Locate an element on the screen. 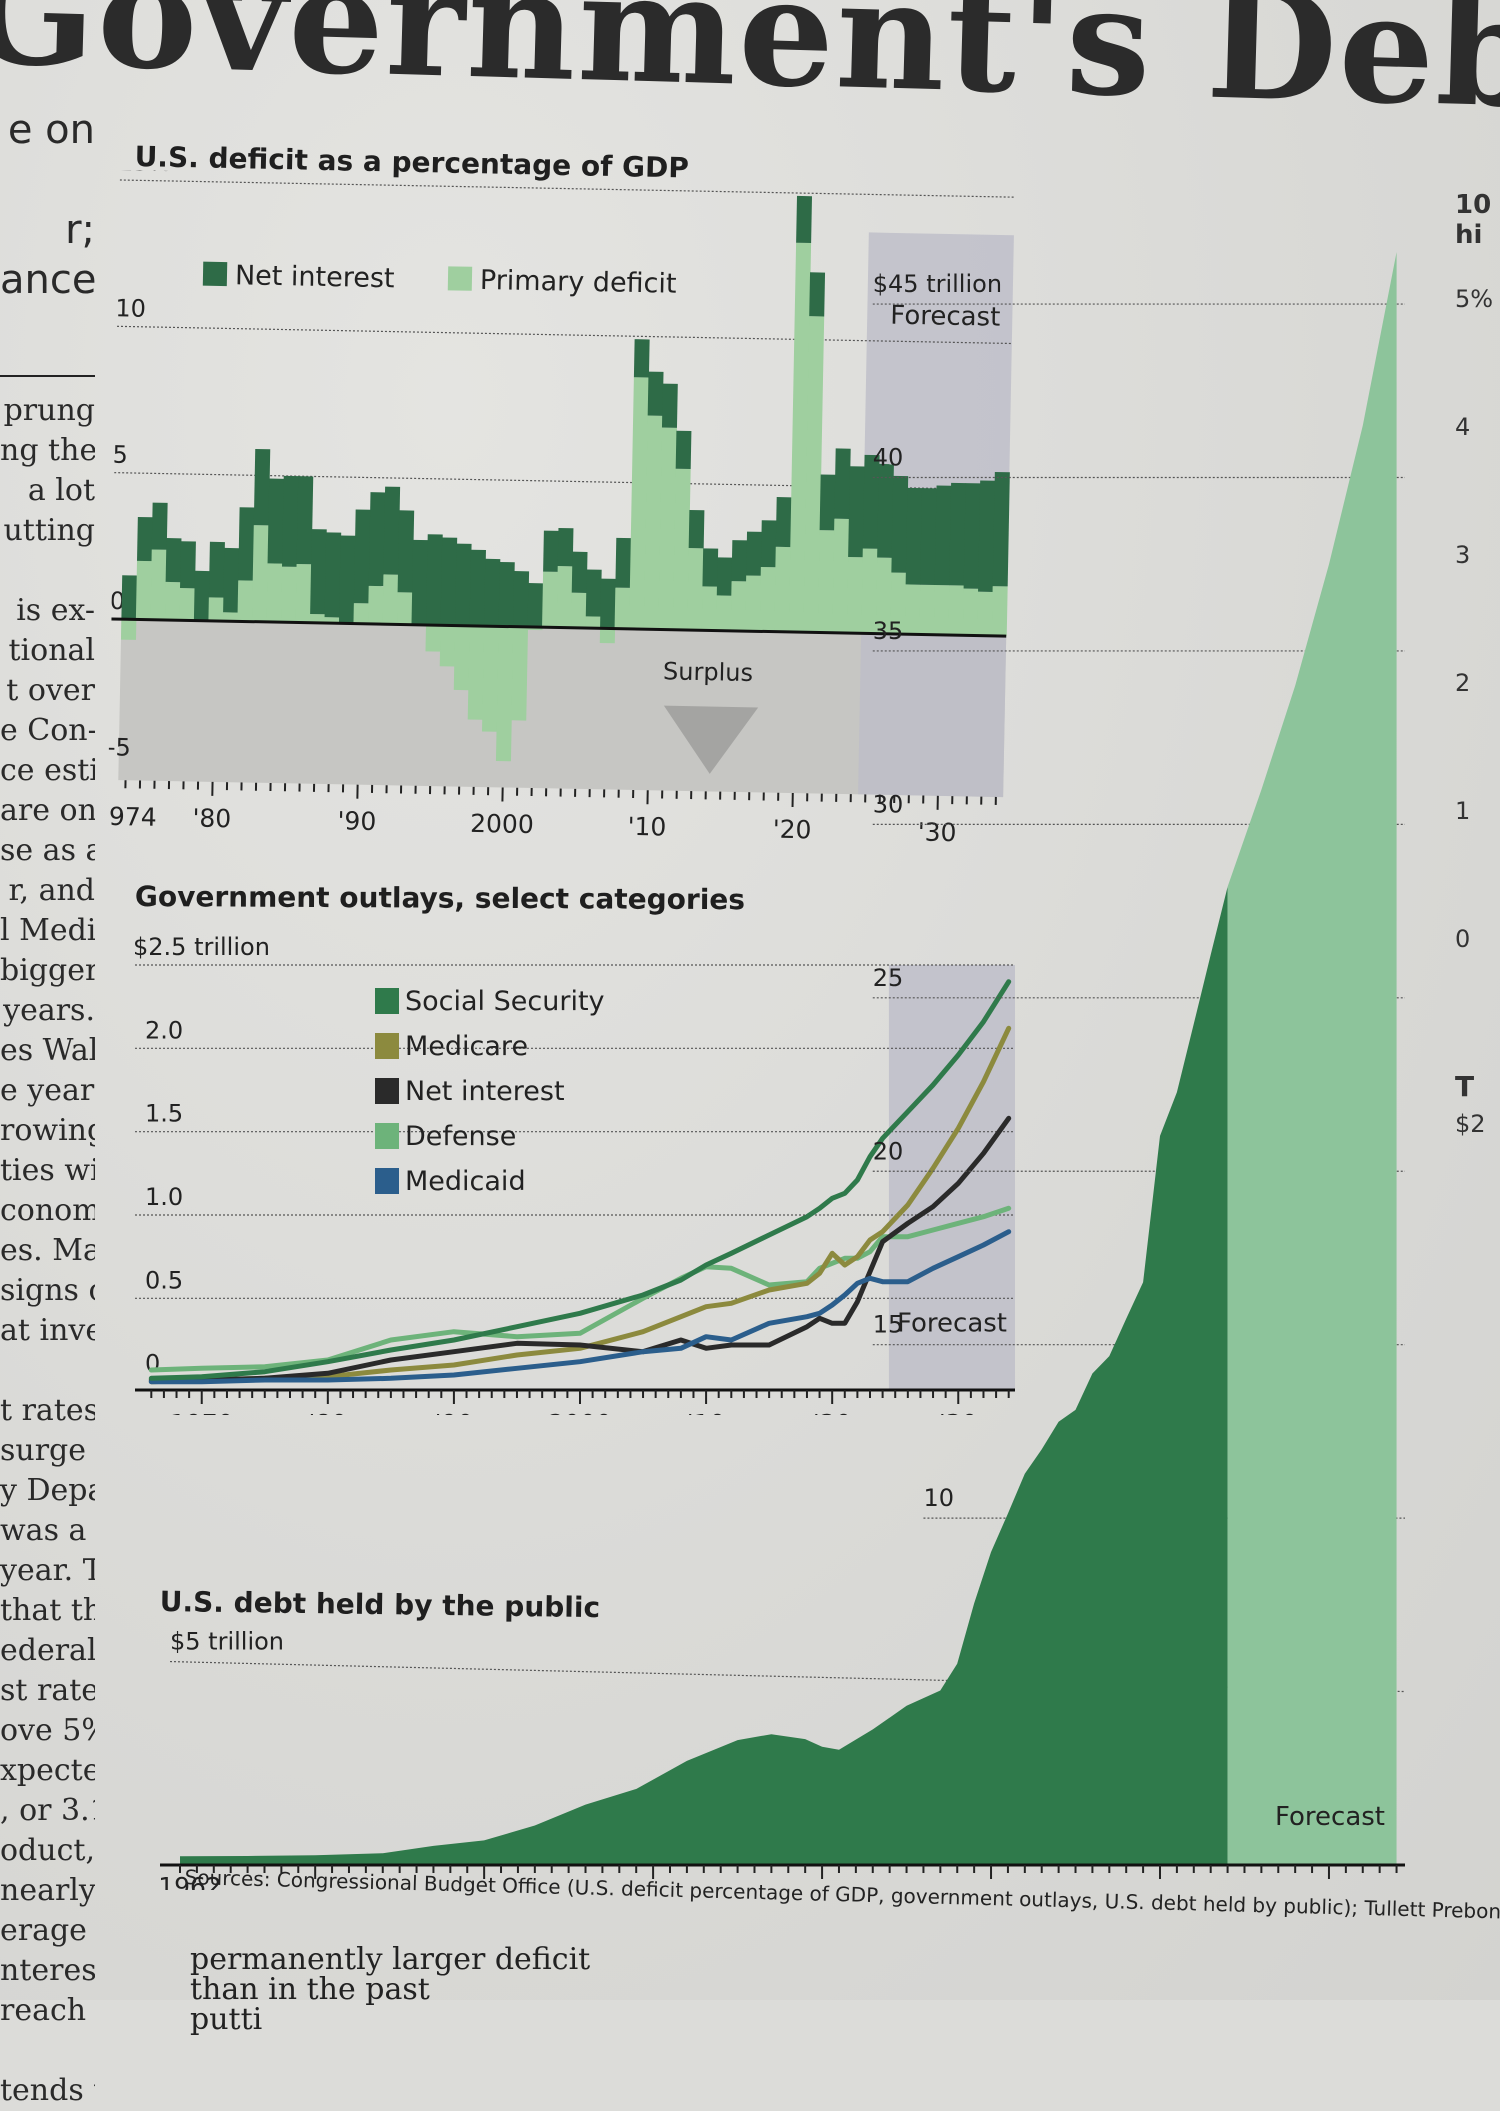  article-line: year. The is located at coordinates (47, 1571).